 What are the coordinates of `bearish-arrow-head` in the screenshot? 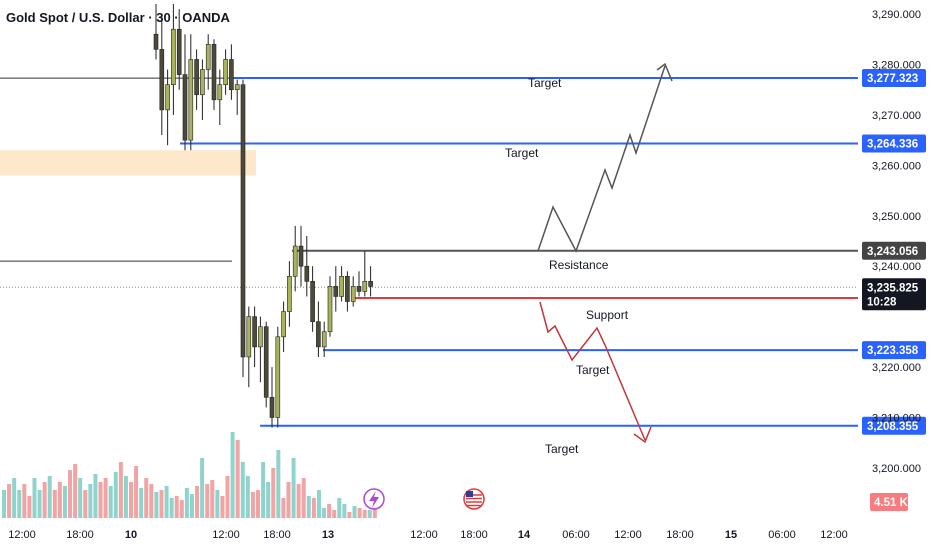 It's located at (642, 435).